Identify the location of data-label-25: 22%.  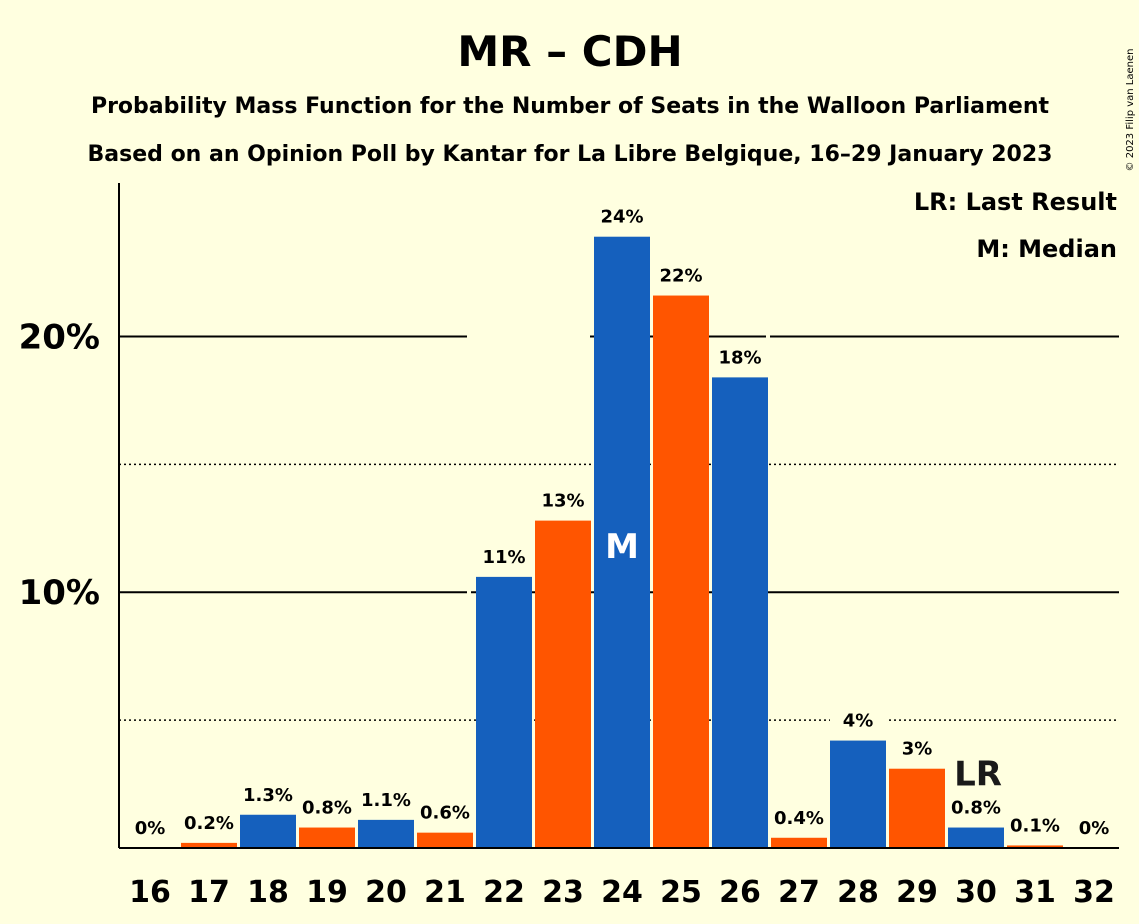
(680, 276).